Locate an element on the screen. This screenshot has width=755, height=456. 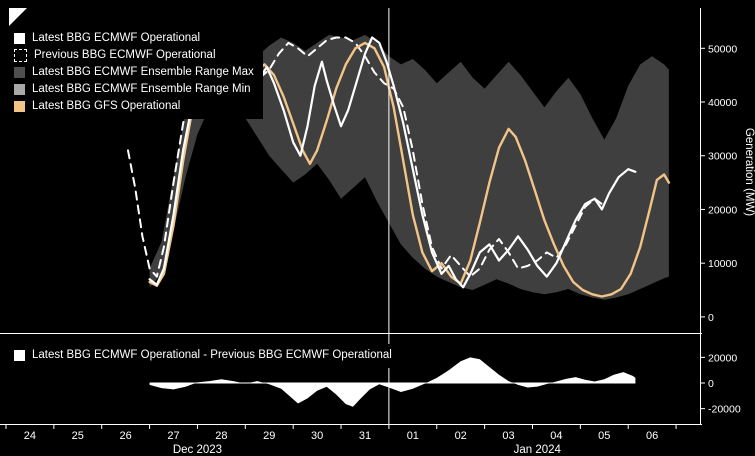
month-label: Dec 2023 is located at coordinates (197, 450).